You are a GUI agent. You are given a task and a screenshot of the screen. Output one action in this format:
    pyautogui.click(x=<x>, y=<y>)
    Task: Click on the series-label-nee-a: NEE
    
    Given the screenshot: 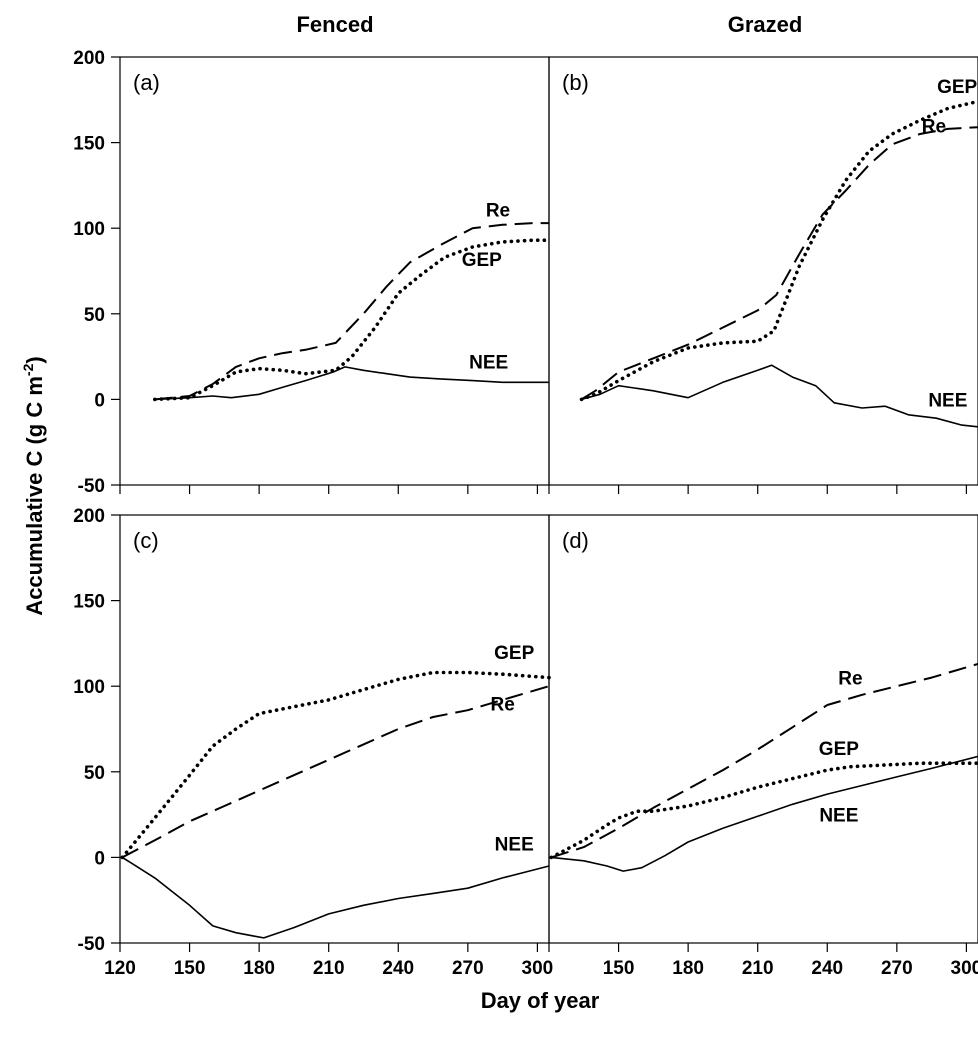 What is the action you would take?
    pyautogui.click(x=488, y=363)
    